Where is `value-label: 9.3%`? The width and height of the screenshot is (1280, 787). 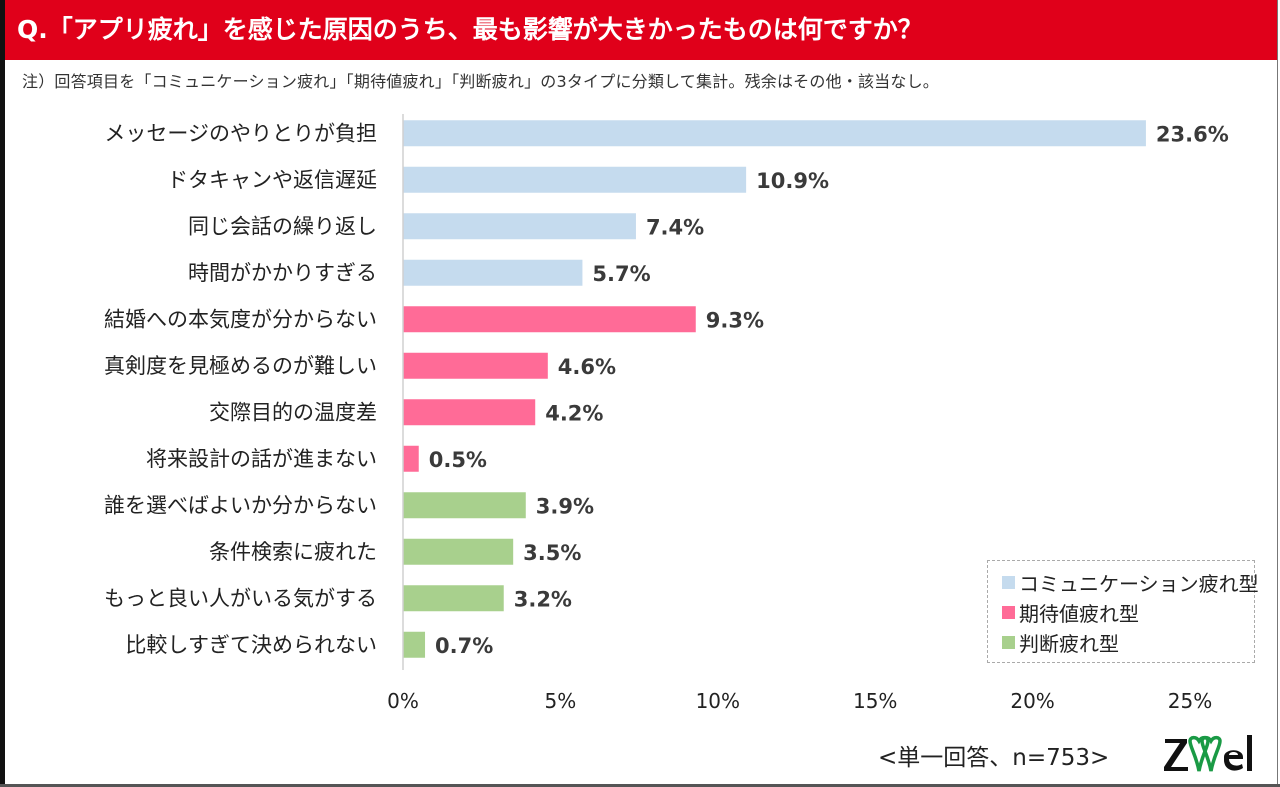 value-label: 9.3% is located at coordinates (735, 320).